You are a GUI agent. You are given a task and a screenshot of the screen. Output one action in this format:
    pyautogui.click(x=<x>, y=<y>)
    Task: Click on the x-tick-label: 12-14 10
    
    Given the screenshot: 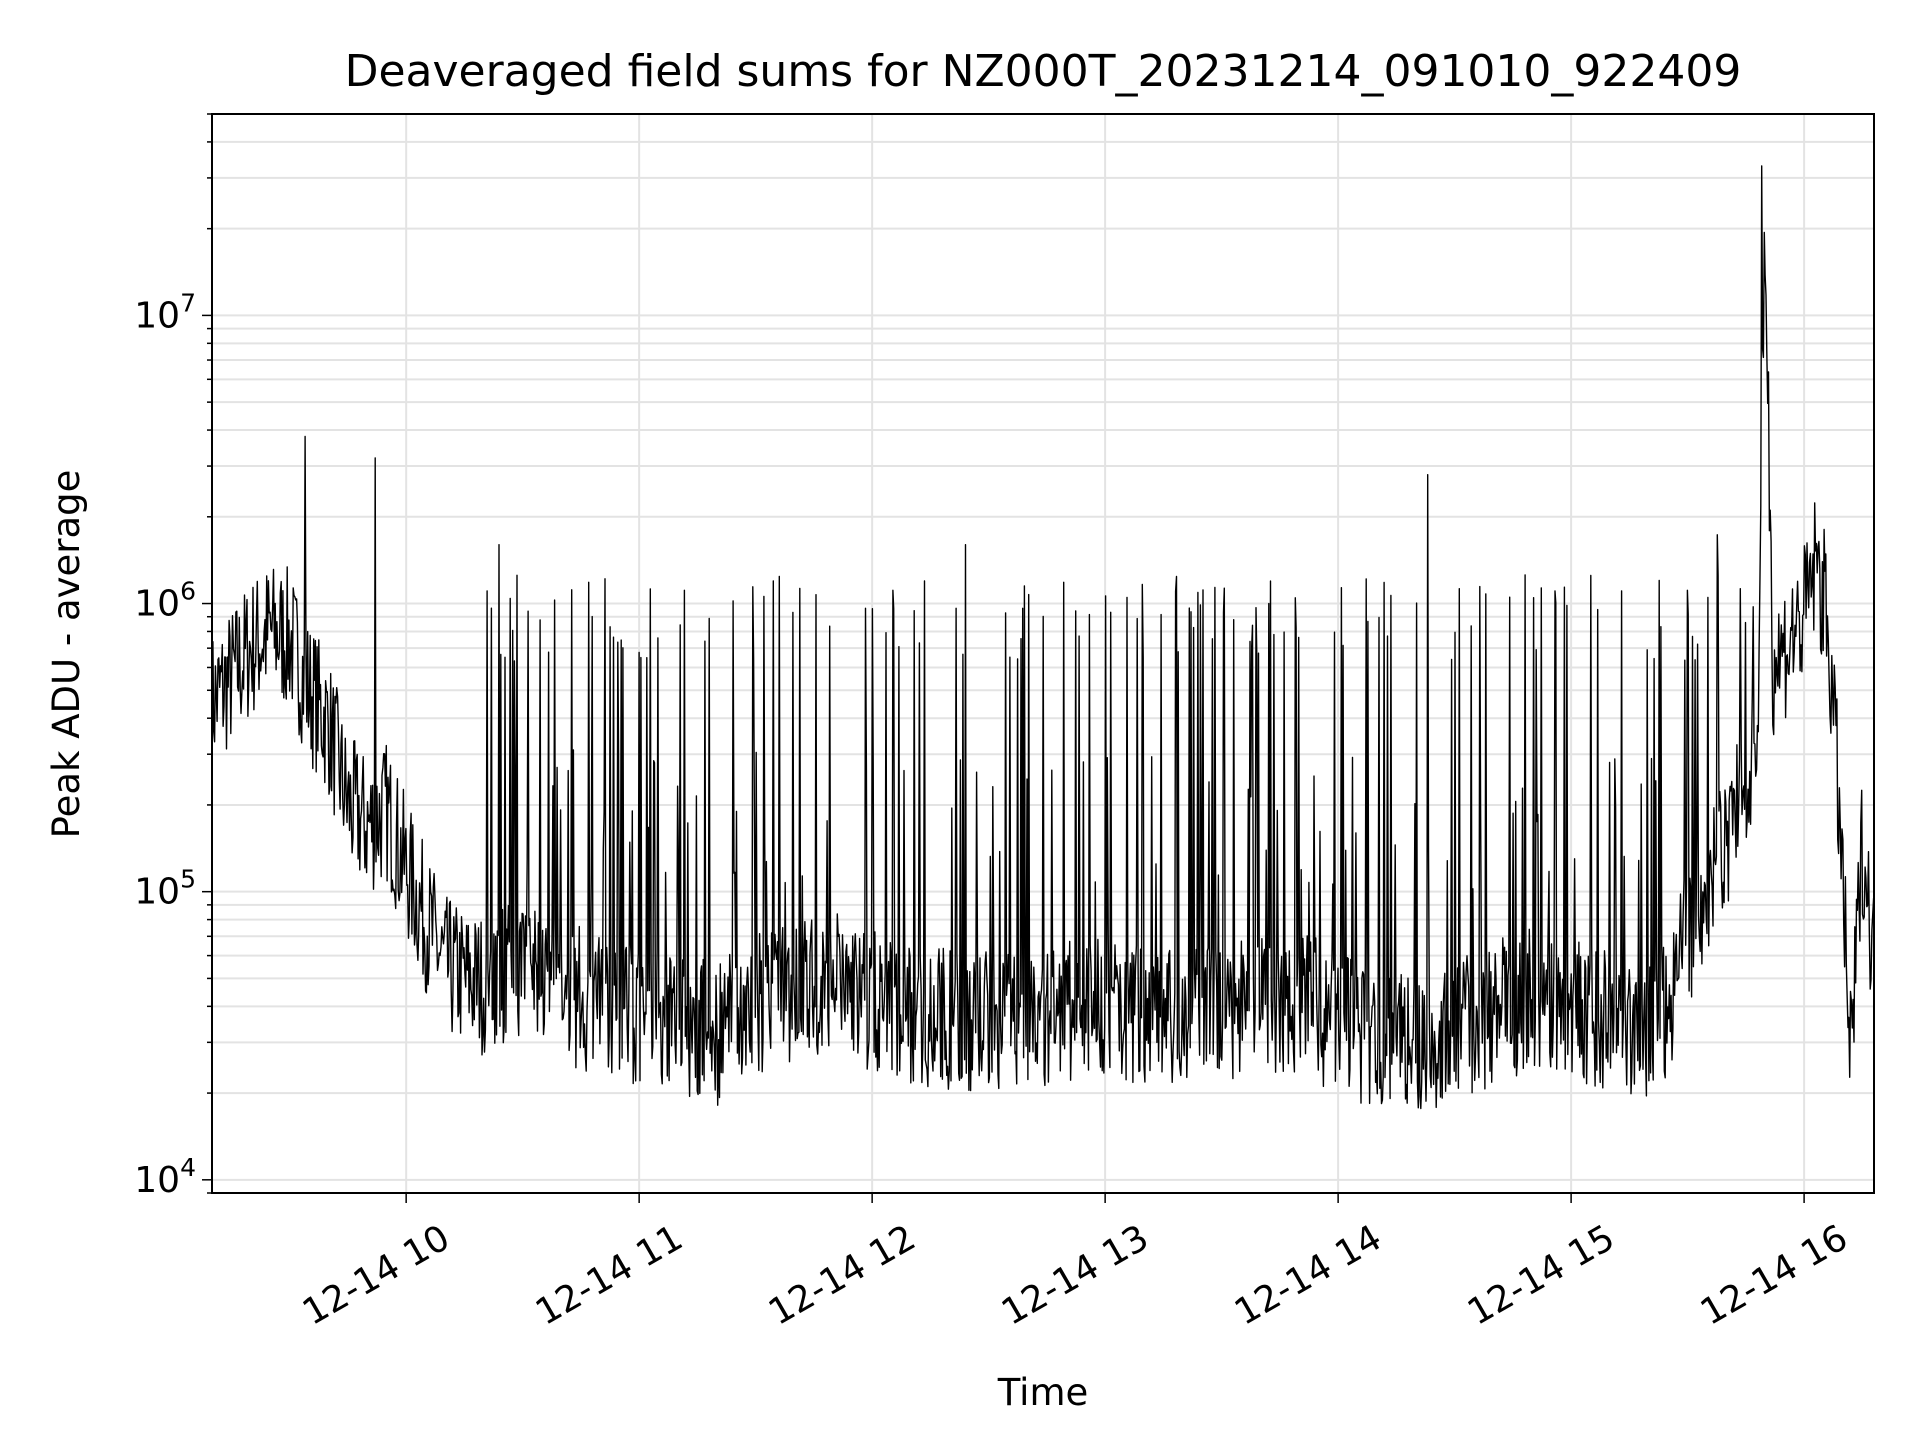 What is the action you would take?
    pyautogui.click(x=376, y=1275)
    